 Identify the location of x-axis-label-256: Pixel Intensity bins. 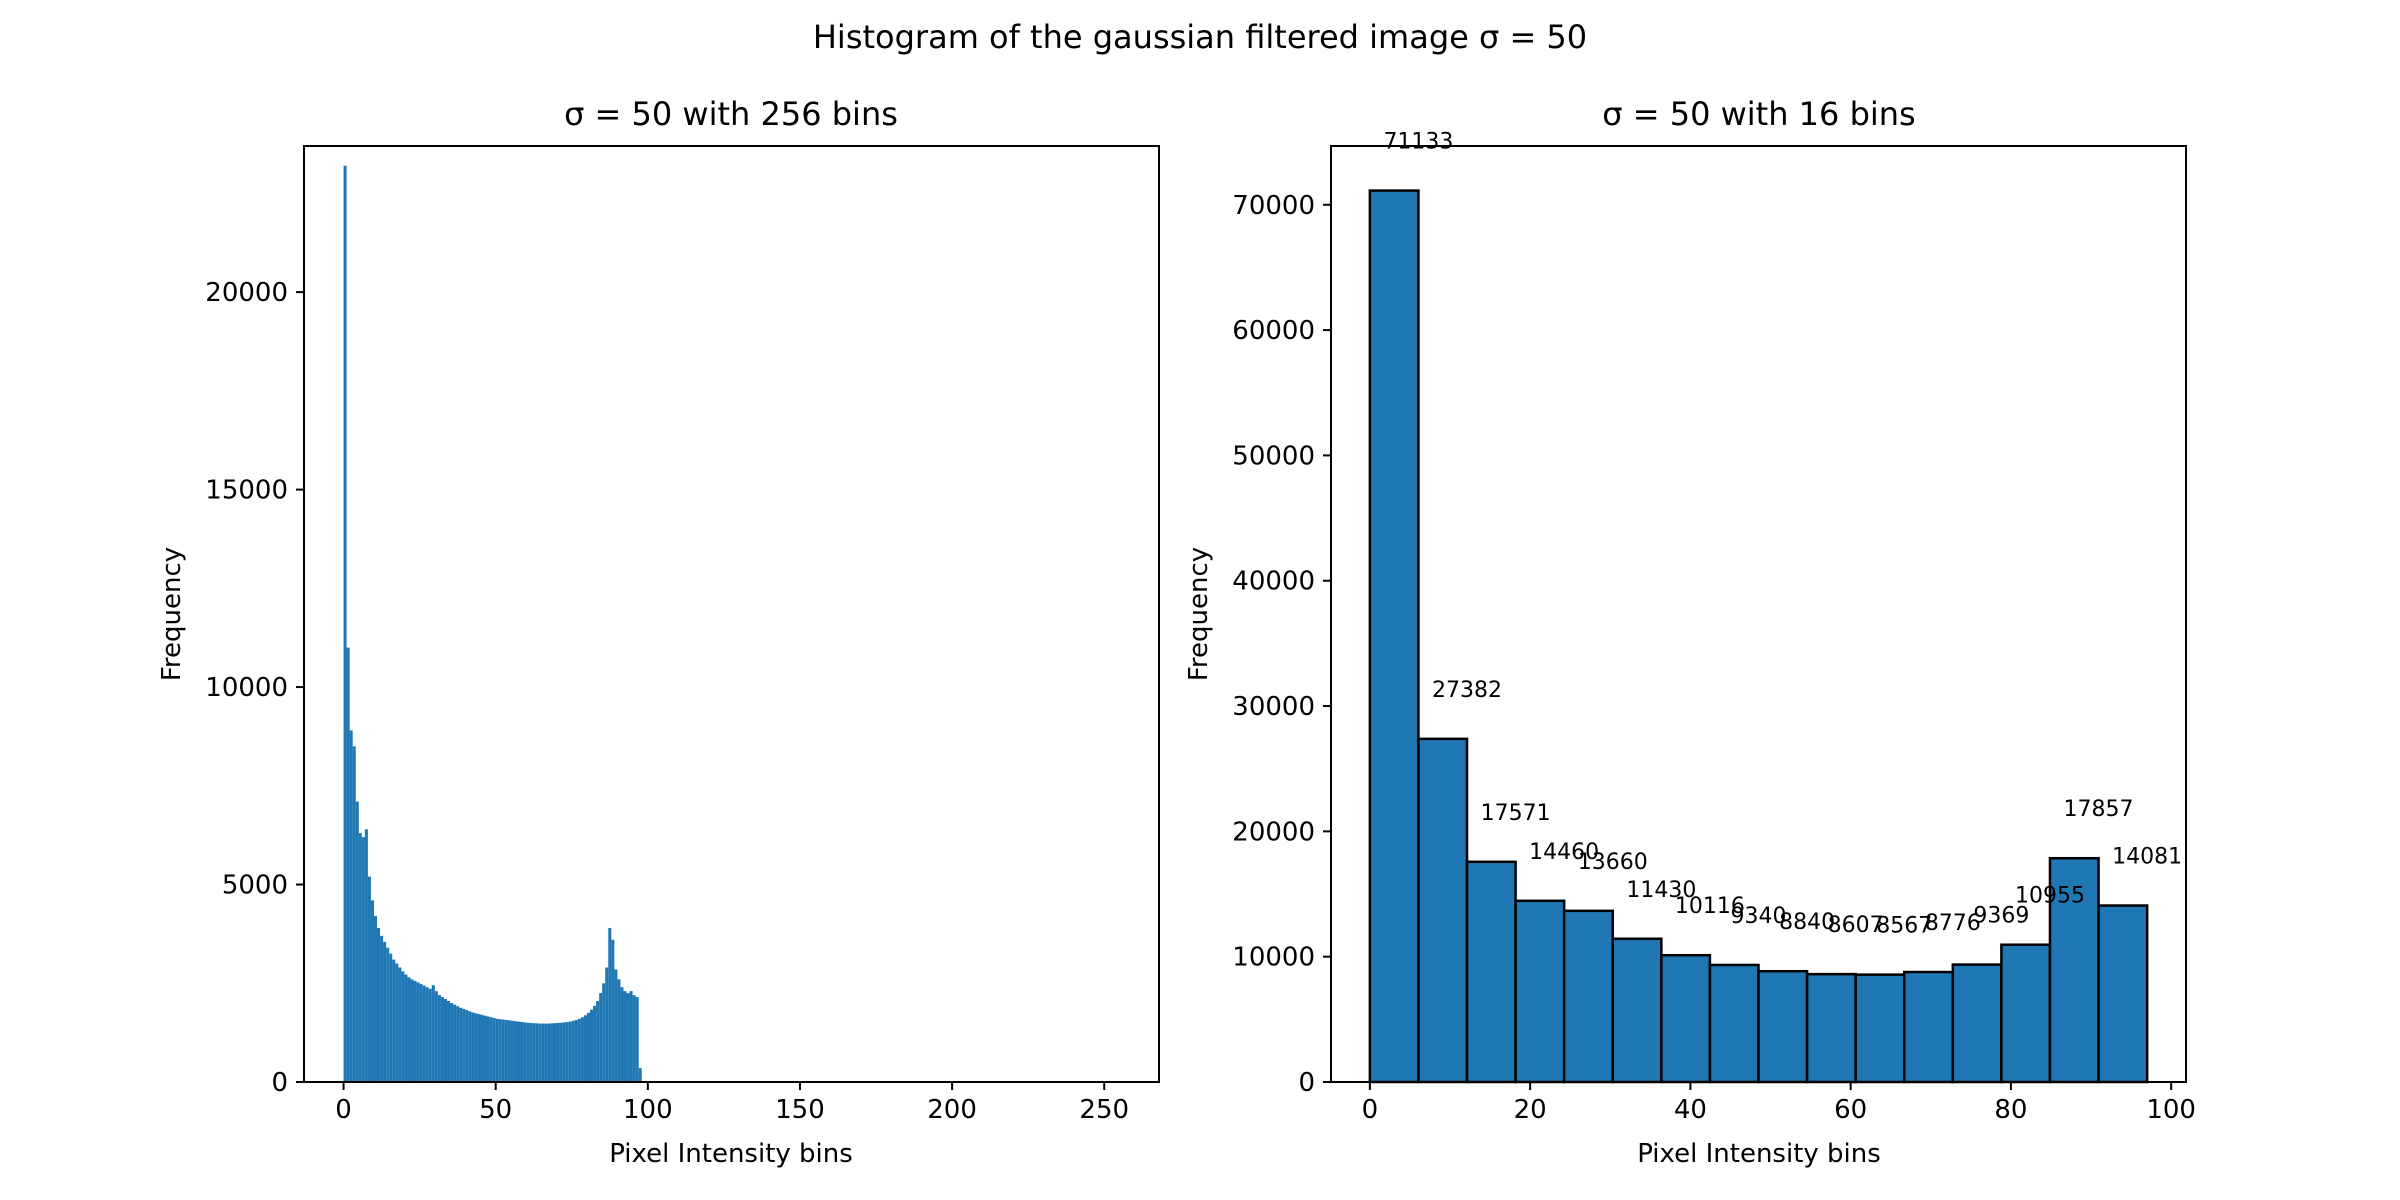
(731, 1154).